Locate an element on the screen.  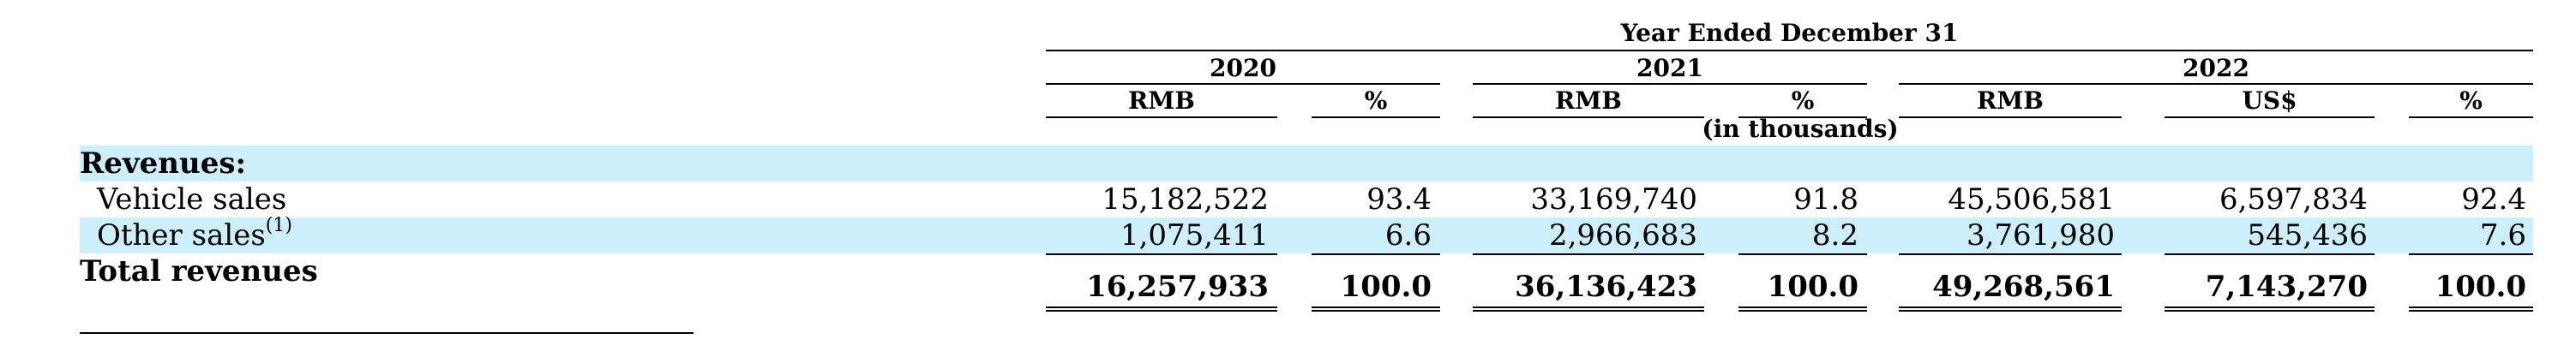
cell-other-sales-2022-rmb: 3,761,980 is located at coordinates (2040, 235).